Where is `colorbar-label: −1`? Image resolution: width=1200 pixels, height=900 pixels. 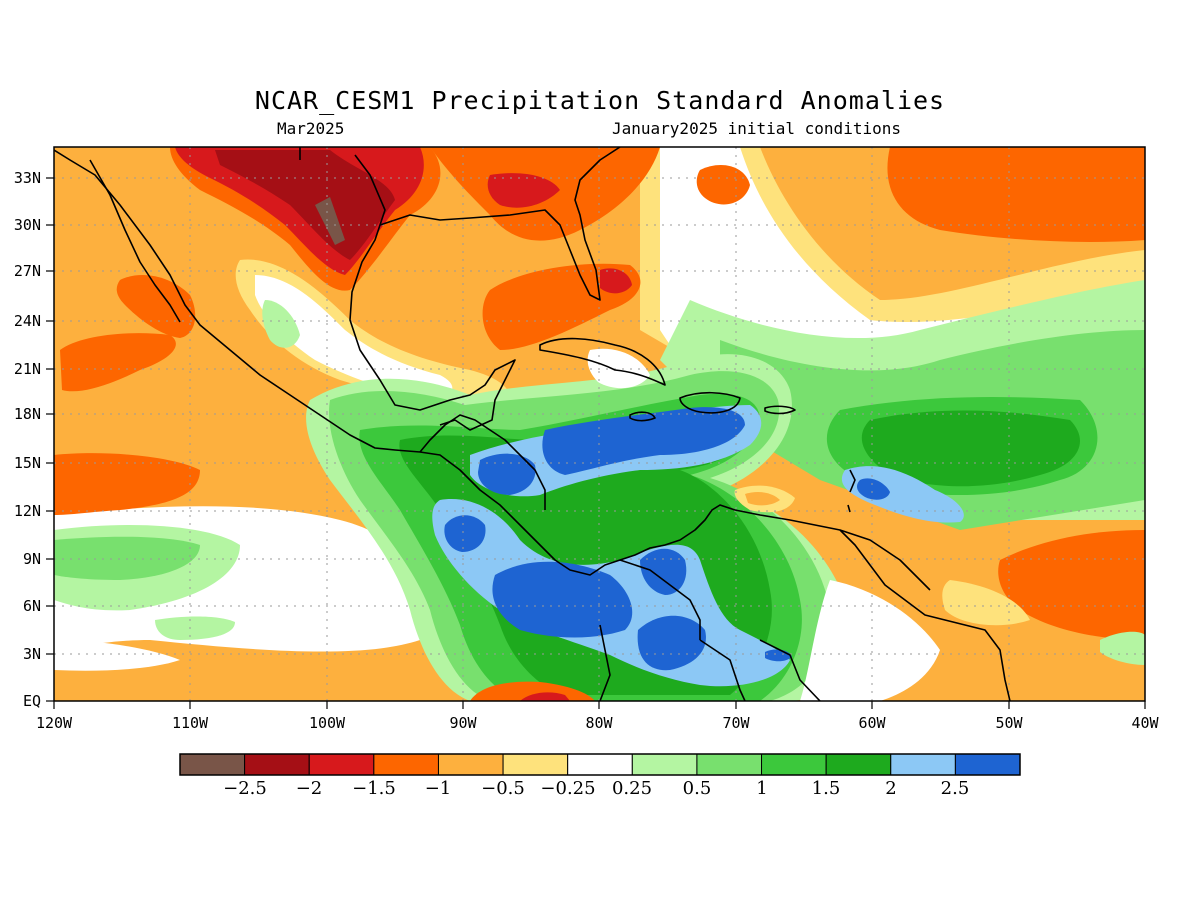 colorbar-label: −1 is located at coordinates (438, 788).